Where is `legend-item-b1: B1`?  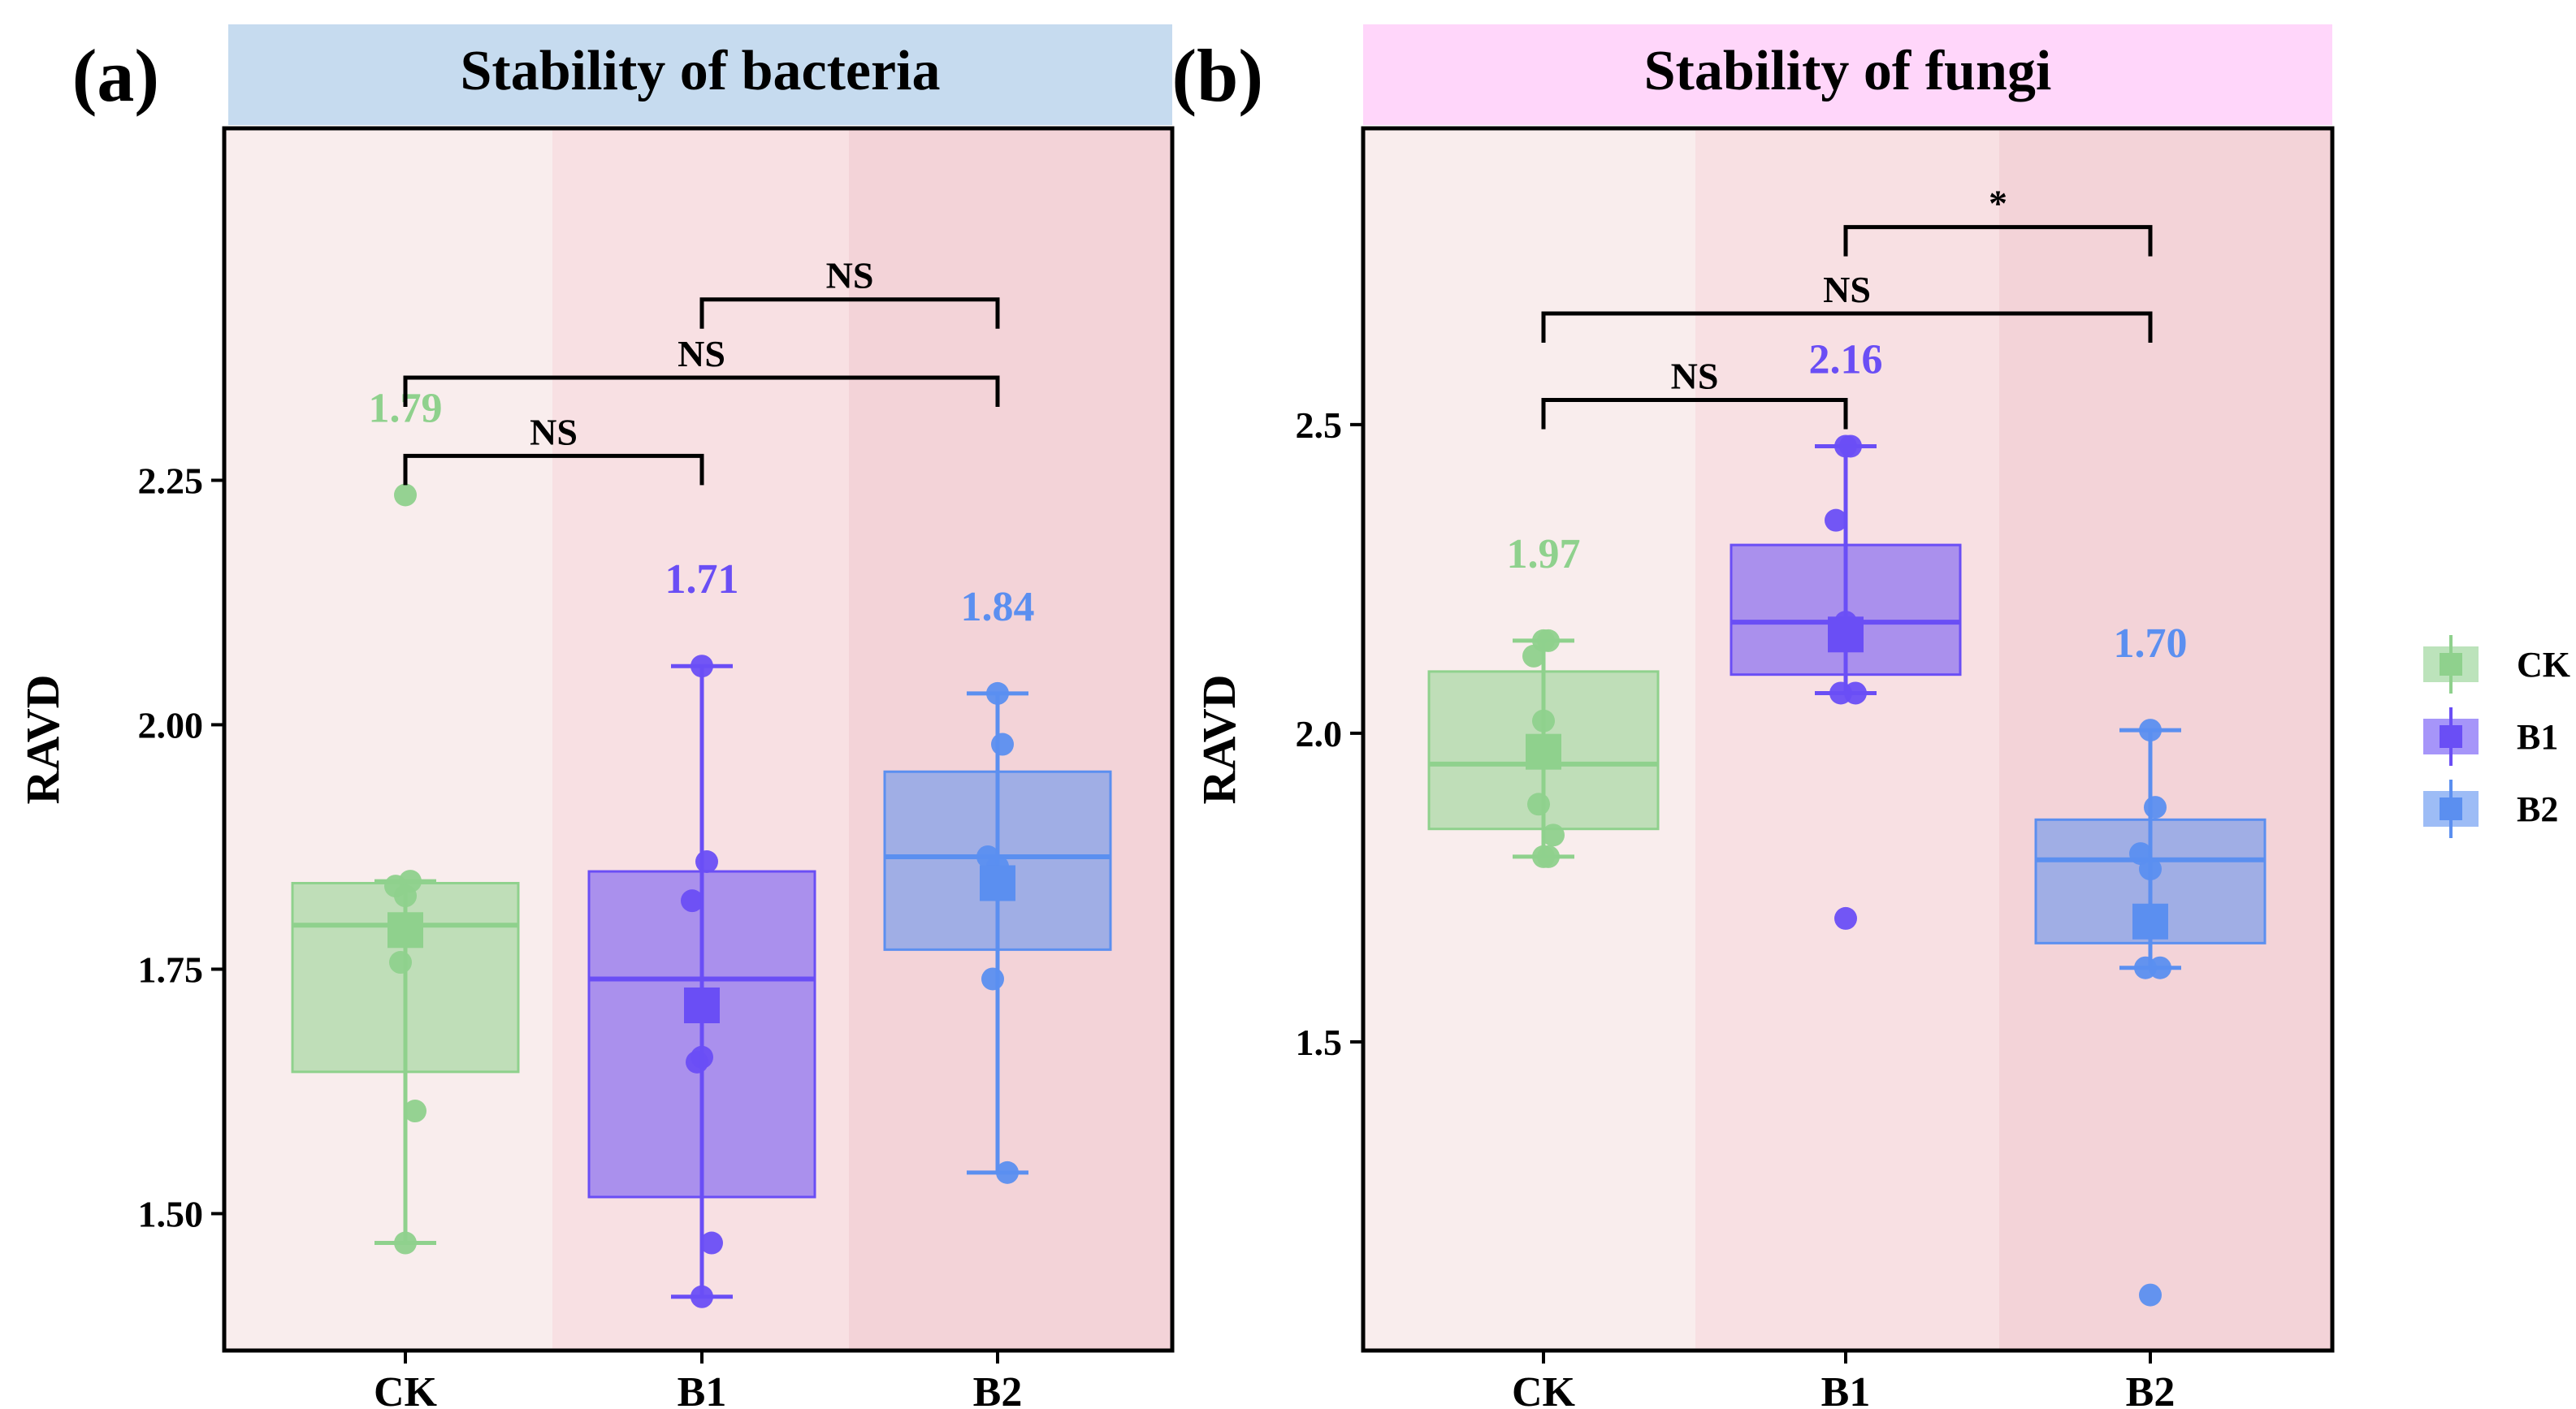 legend-item-b1: B1 is located at coordinates (2490, 736).